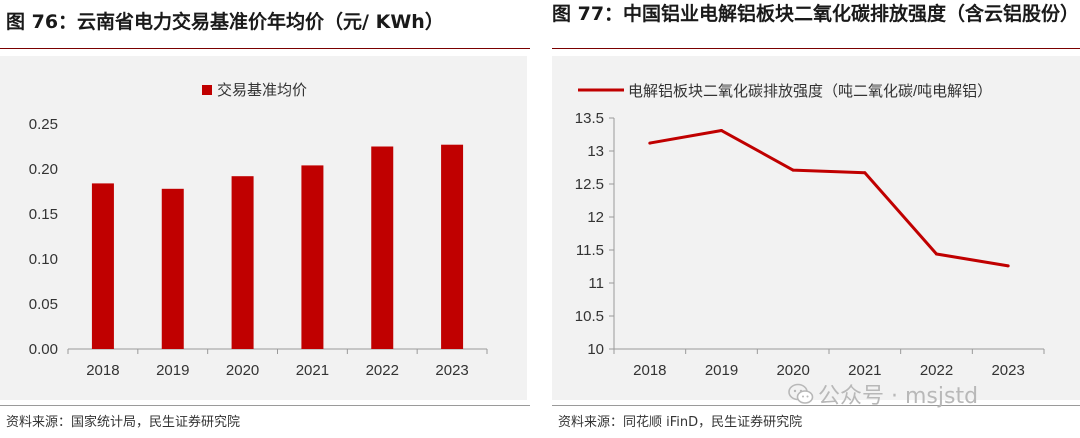 This screenshot has height=438, width=1080. What do you see at coordinates (590, 250) in the screenshot?
I see `y-tick-label: 11.5` at bounding box center [590, 250].